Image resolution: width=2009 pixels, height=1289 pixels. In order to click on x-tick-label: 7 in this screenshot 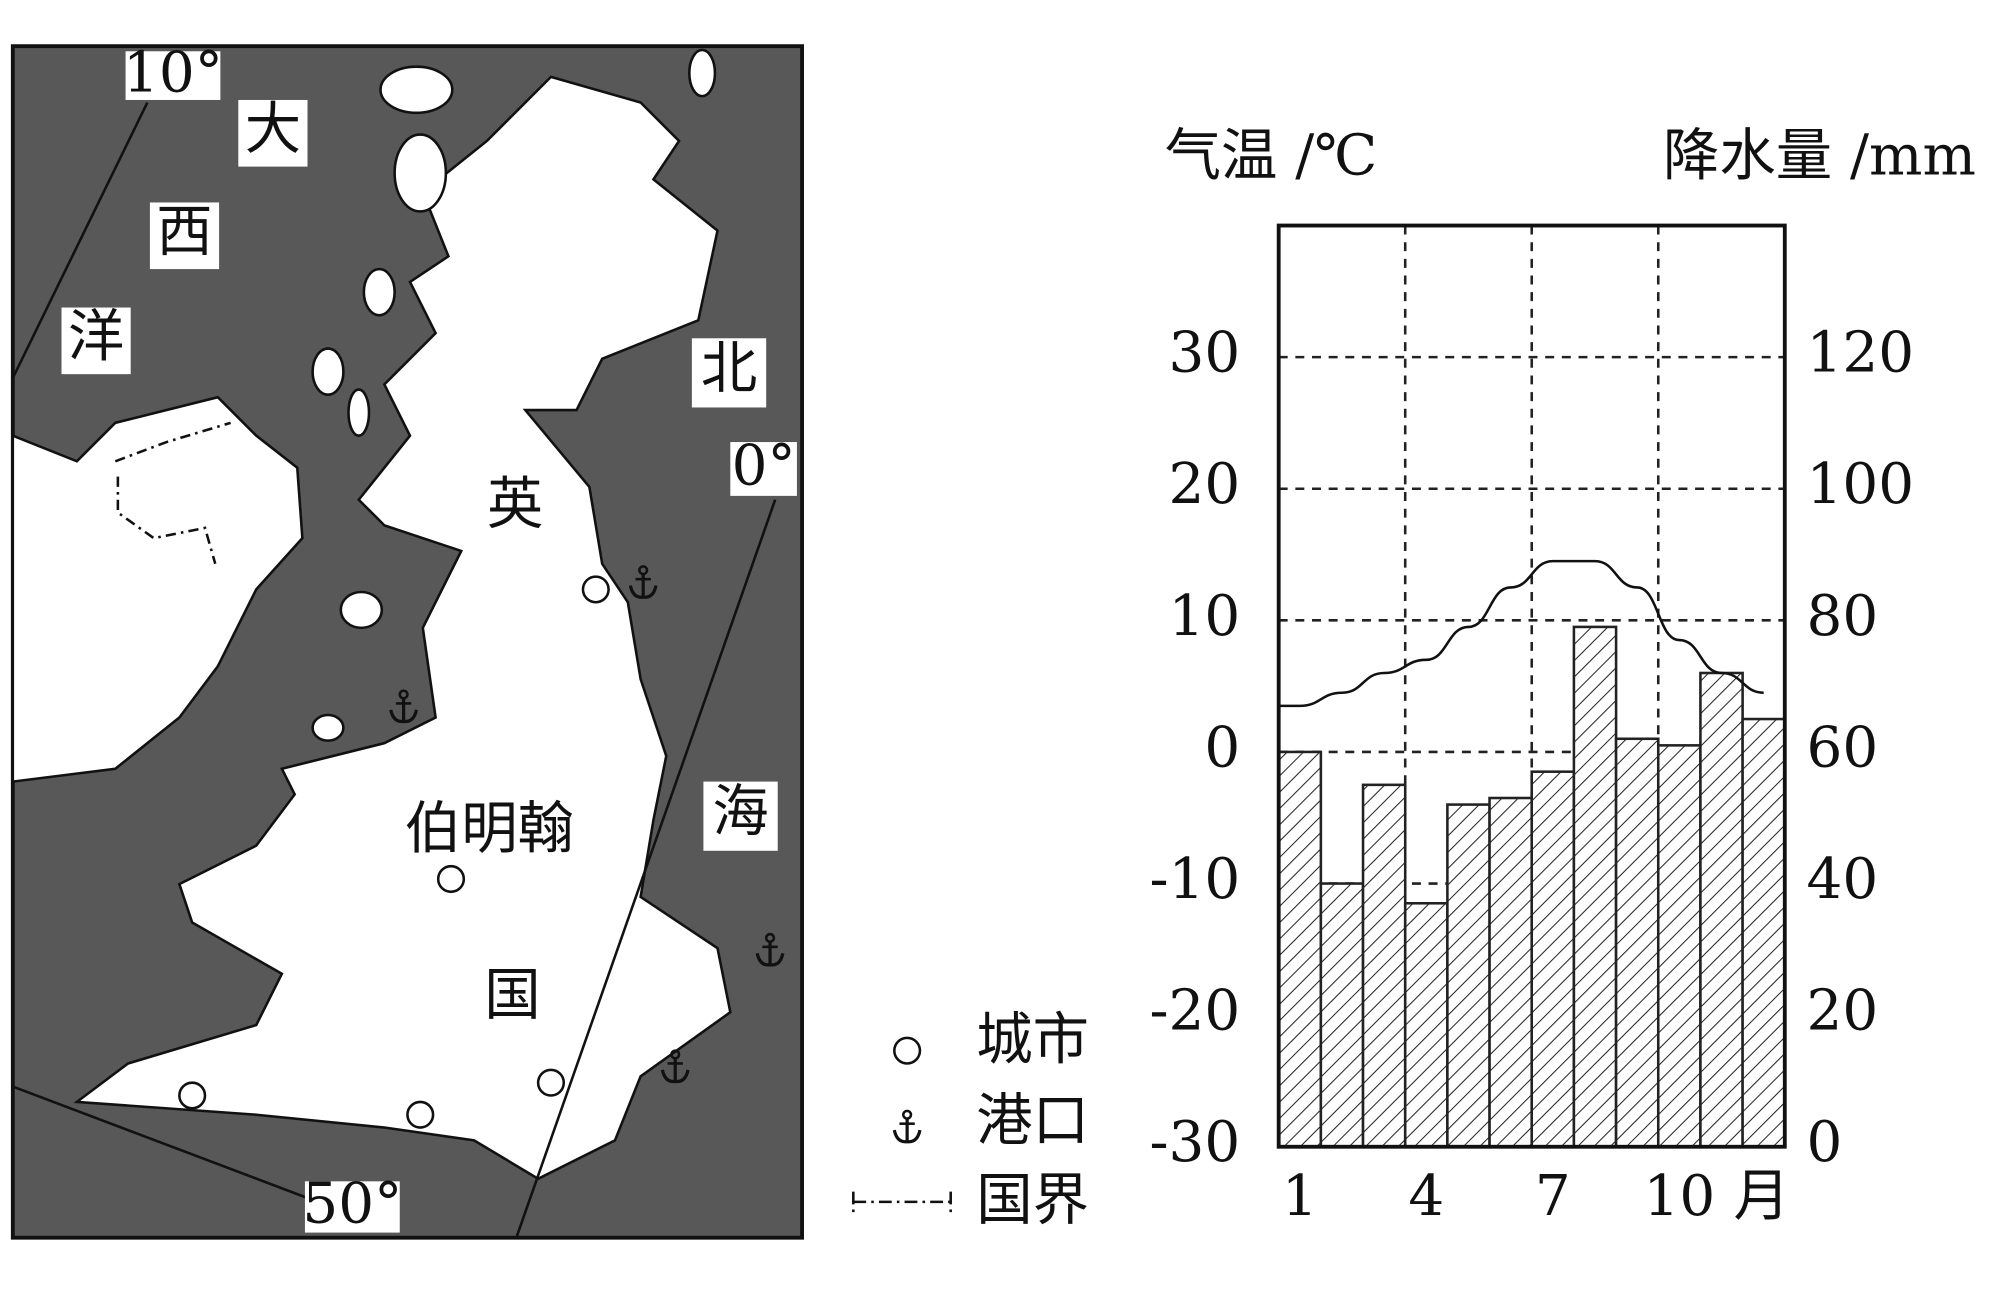, I will do `click(1553, 1196)`.